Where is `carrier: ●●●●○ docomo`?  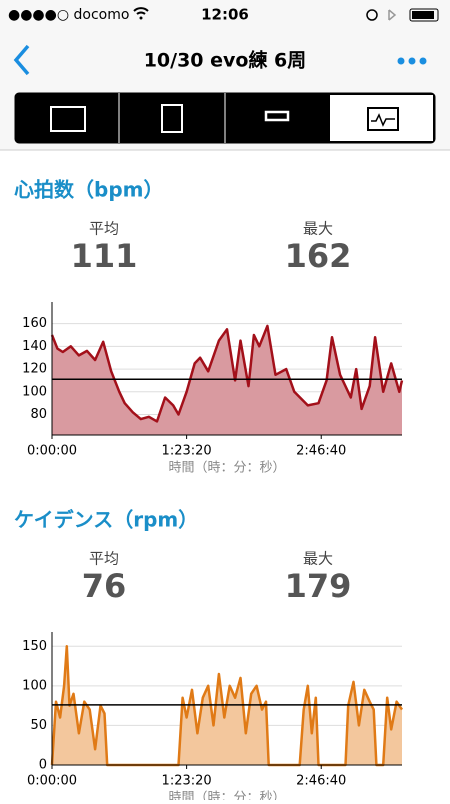 carrier: ●●●●○ docomo is located at coordinates (68, 15).